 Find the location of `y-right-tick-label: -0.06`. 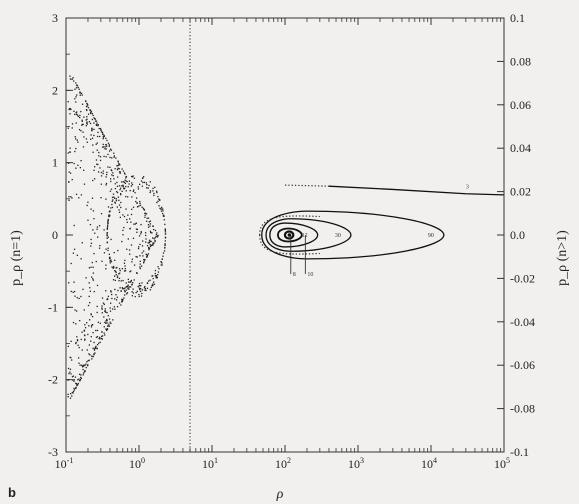

y-right-tick-label: -0.06 is located at coordinates (522, 365).